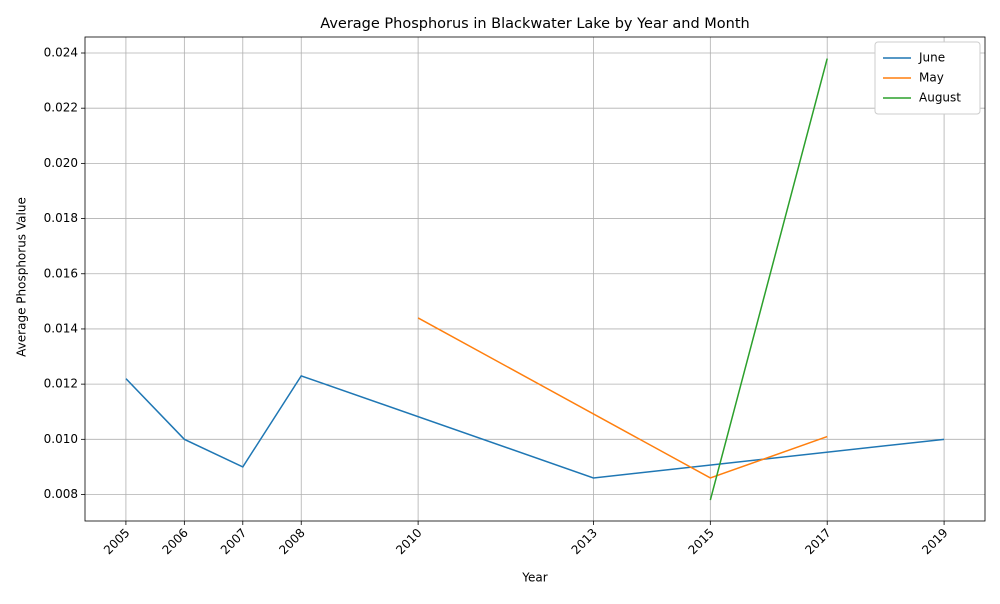 The height and width of the screenshot is (604, 1000). I want to click on legend-box, so click(927, 78).